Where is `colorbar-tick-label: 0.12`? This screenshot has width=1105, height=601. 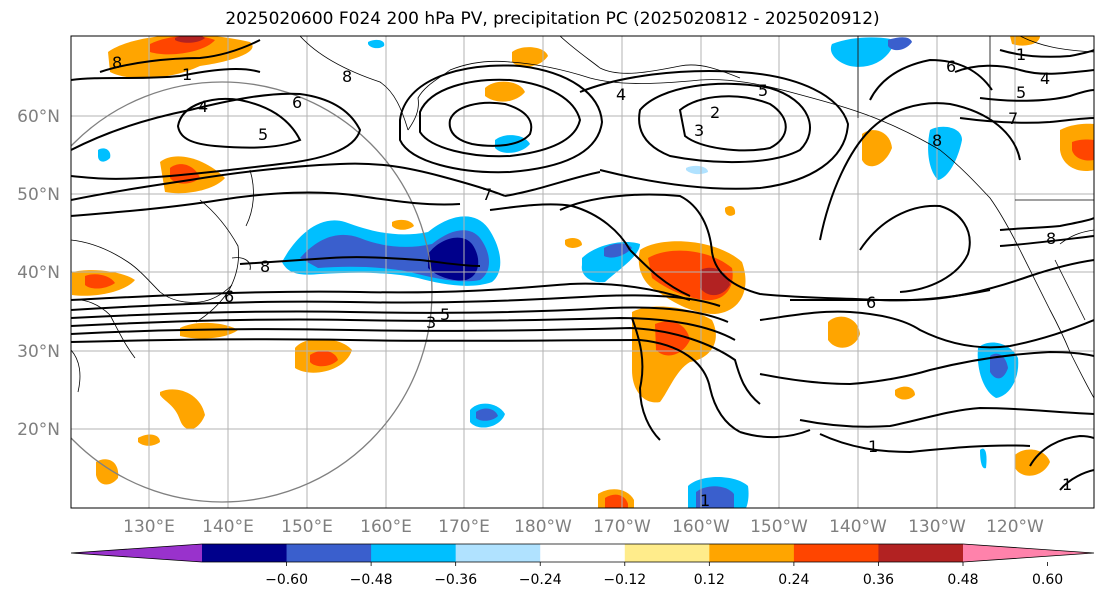 colorbar-tick-label: 0.12 is located at coordinates (709, 580).